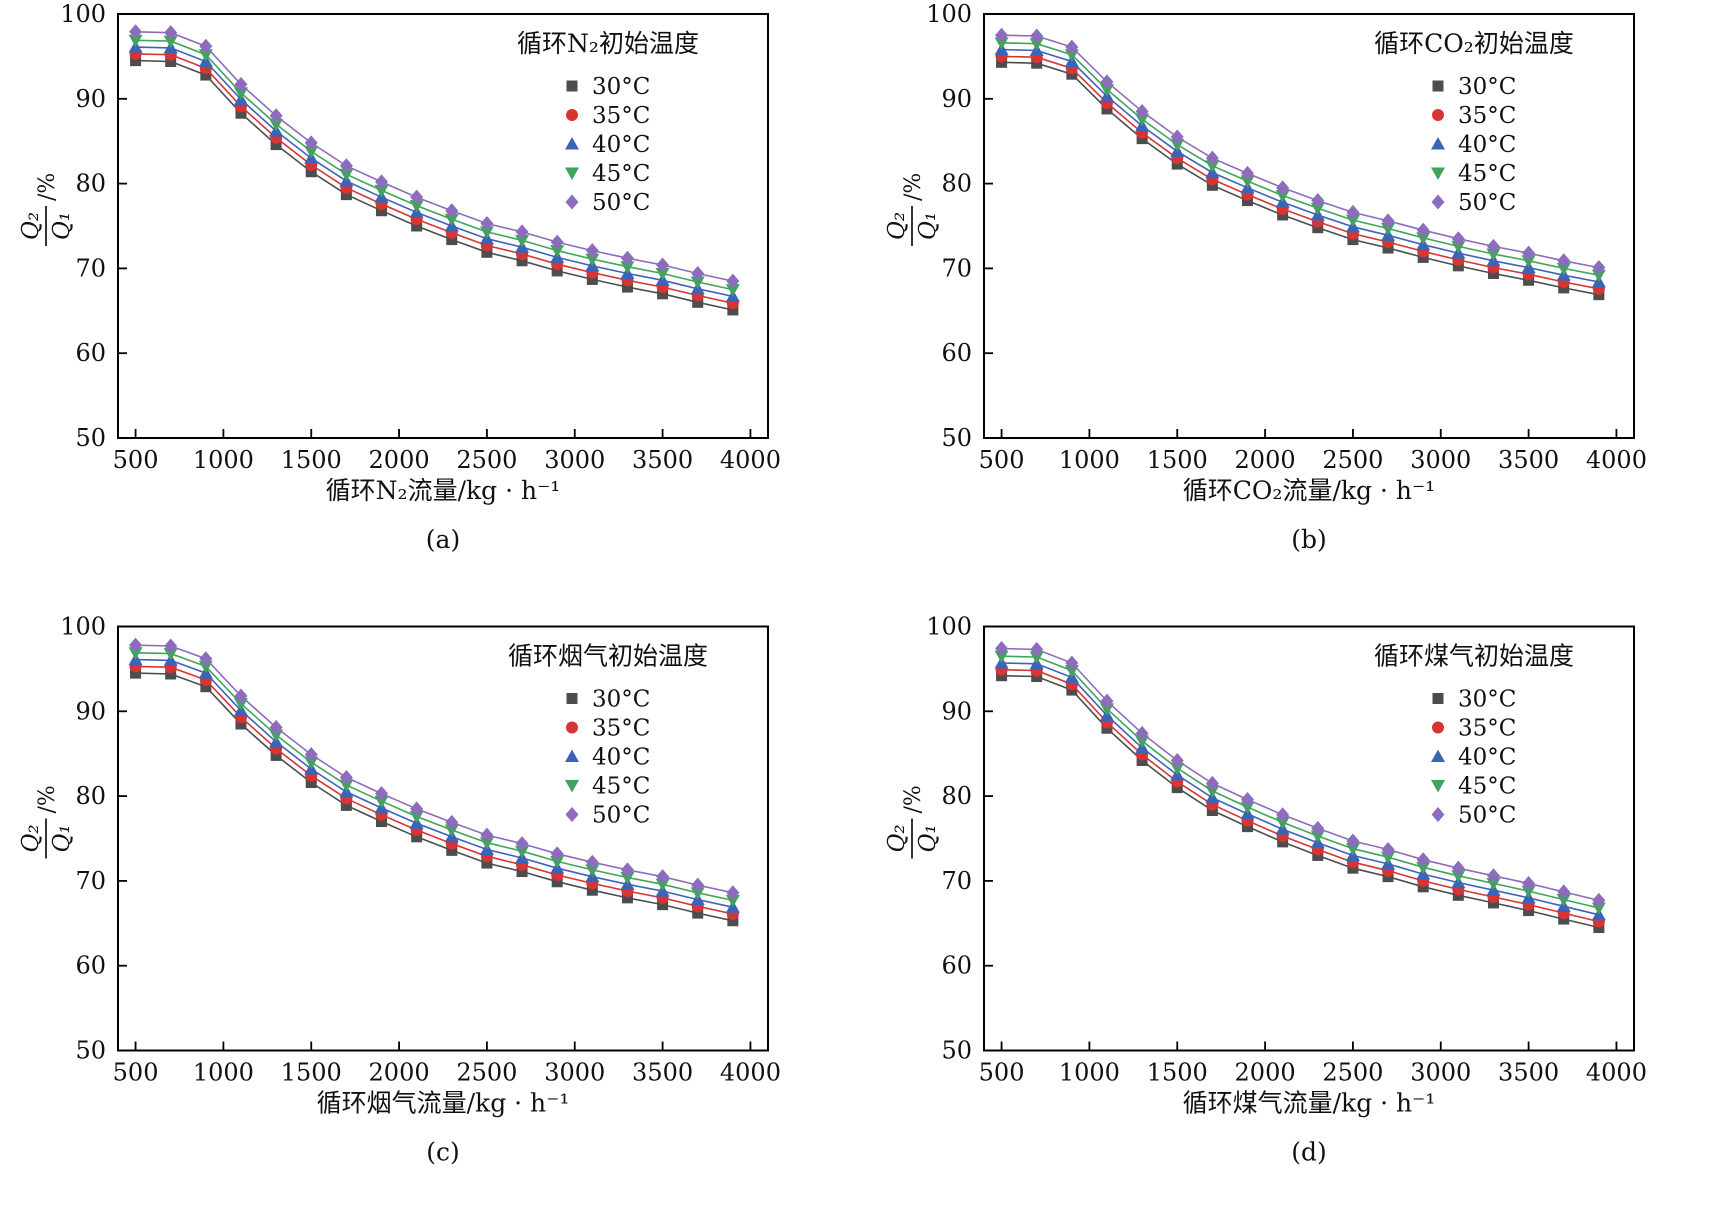  Describe the element at coordinates (1177, 1073) in the screenshot. I see `x-tick-label: 1500` at that location.